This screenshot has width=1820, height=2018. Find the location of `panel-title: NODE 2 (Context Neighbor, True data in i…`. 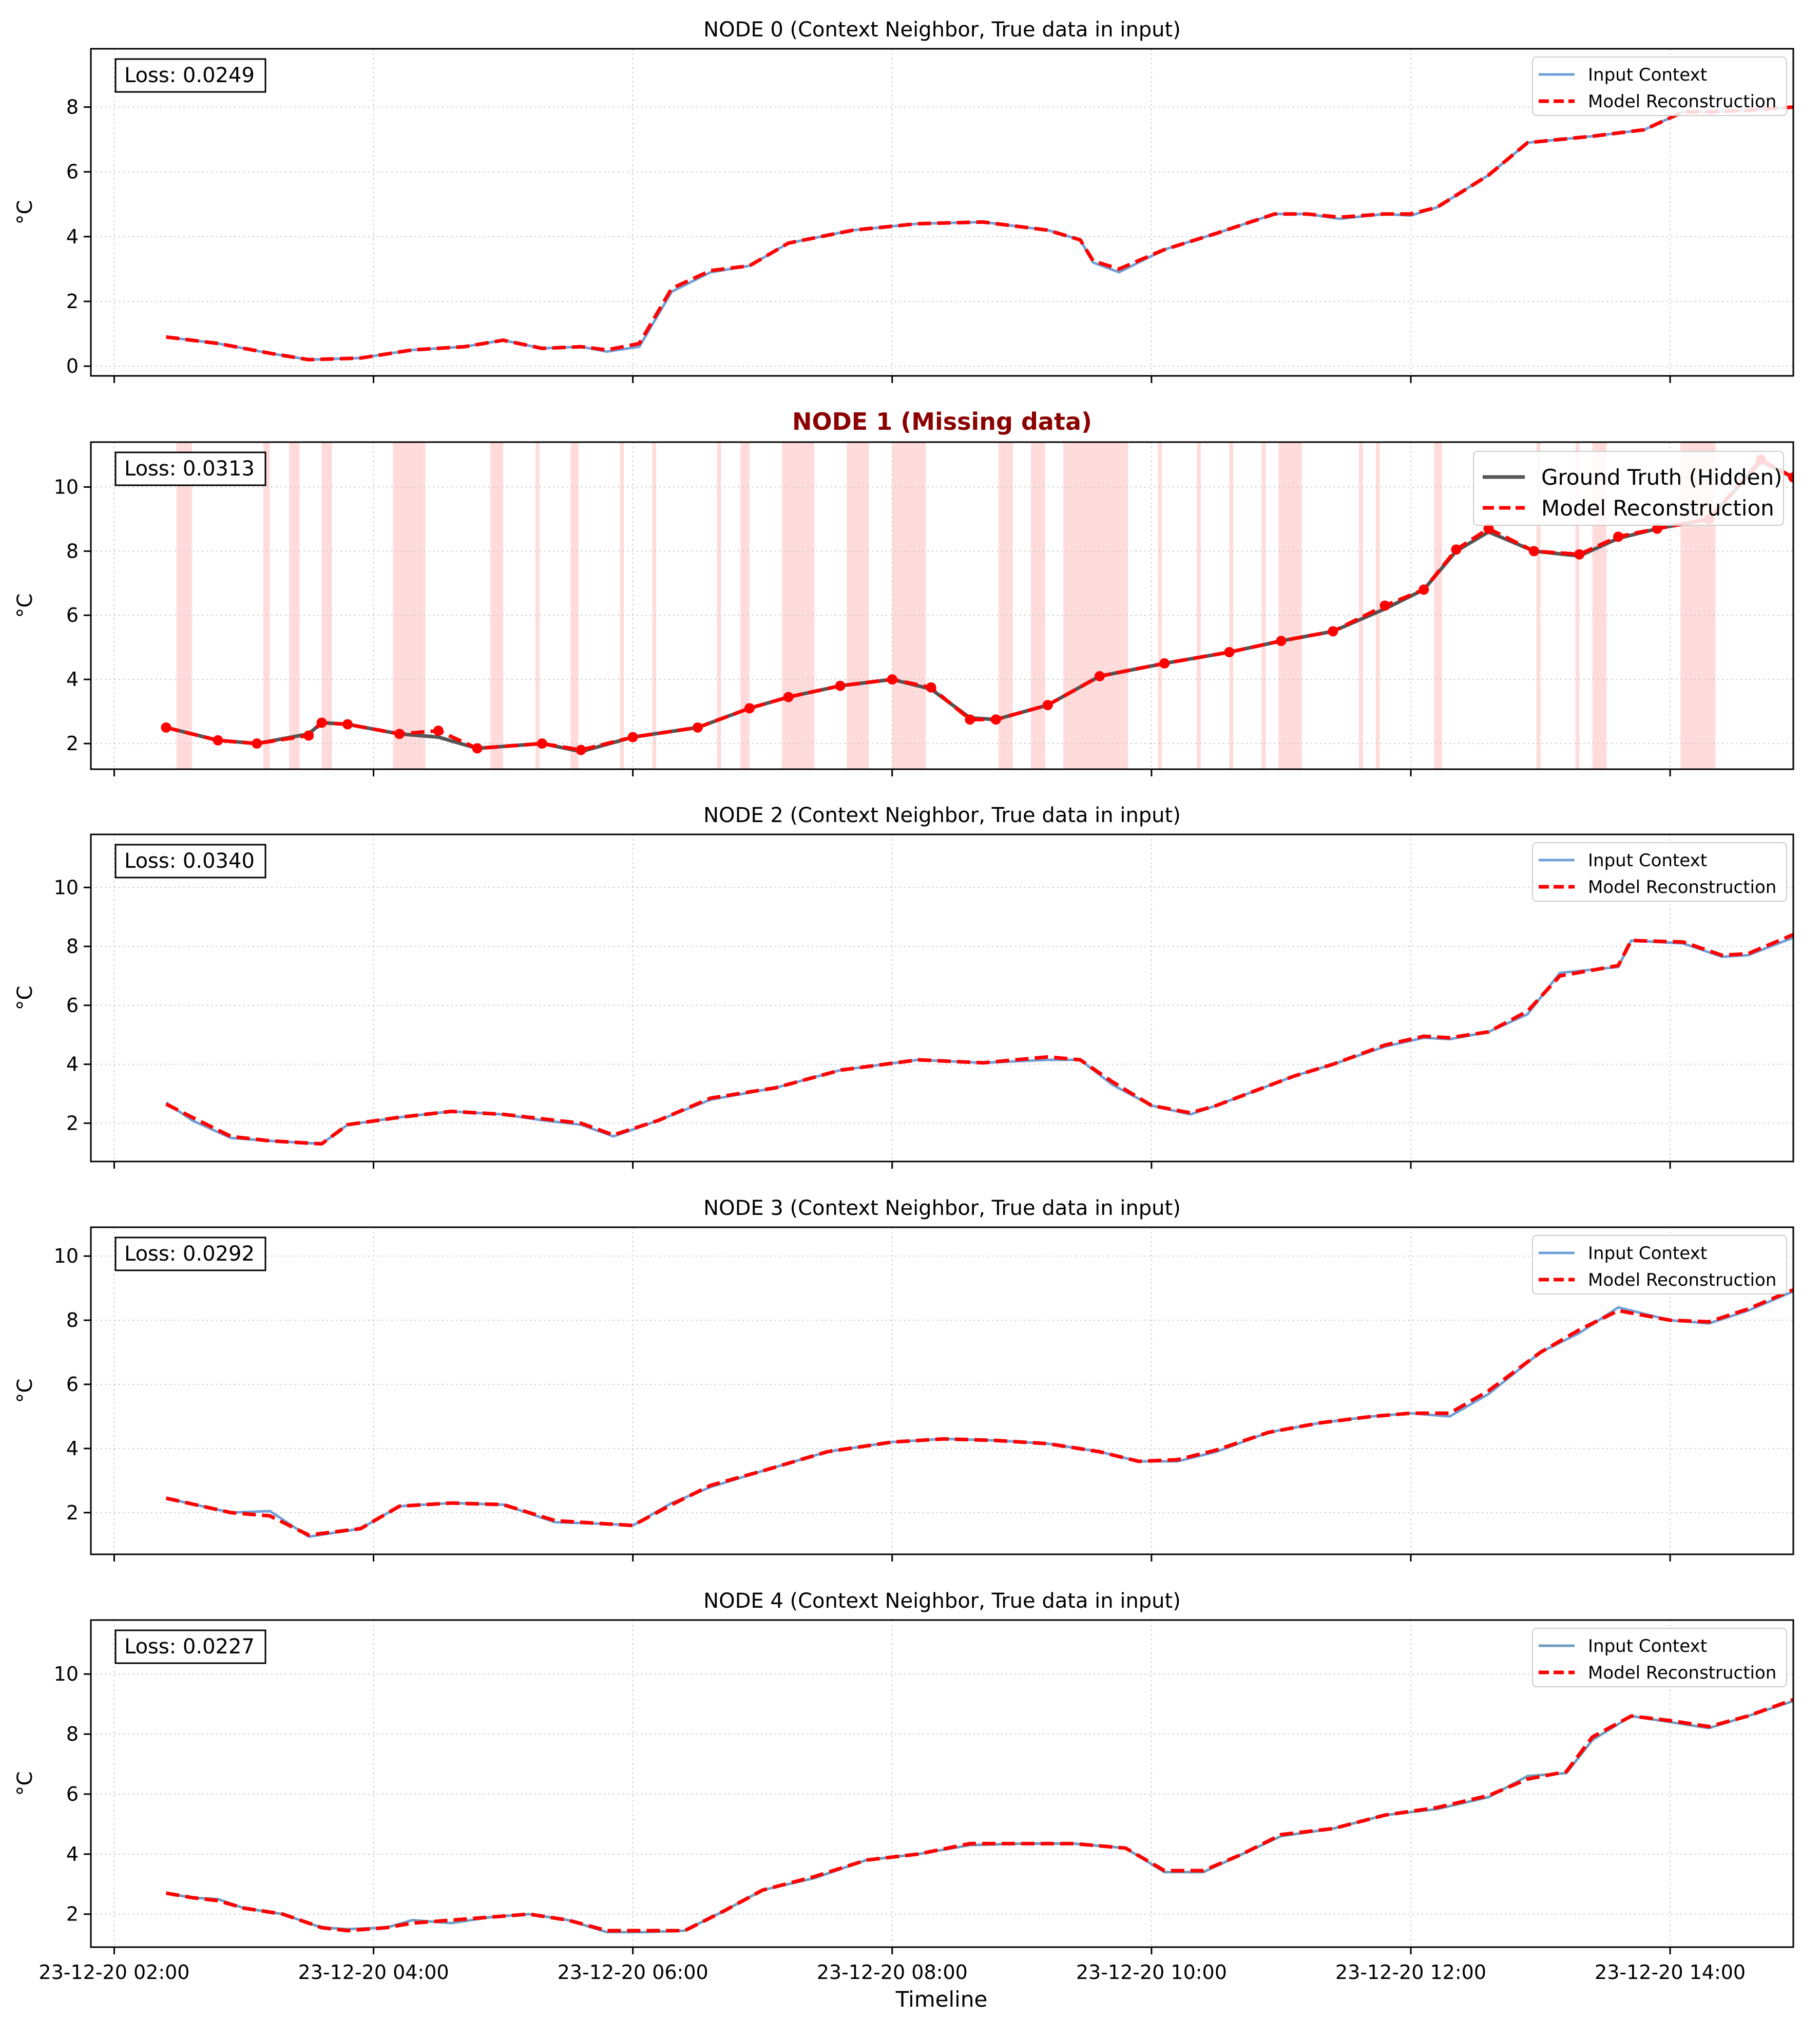

panel-title: NODE 2 (Context Neighbor, True data in i… is located at coordinates (942, 815).